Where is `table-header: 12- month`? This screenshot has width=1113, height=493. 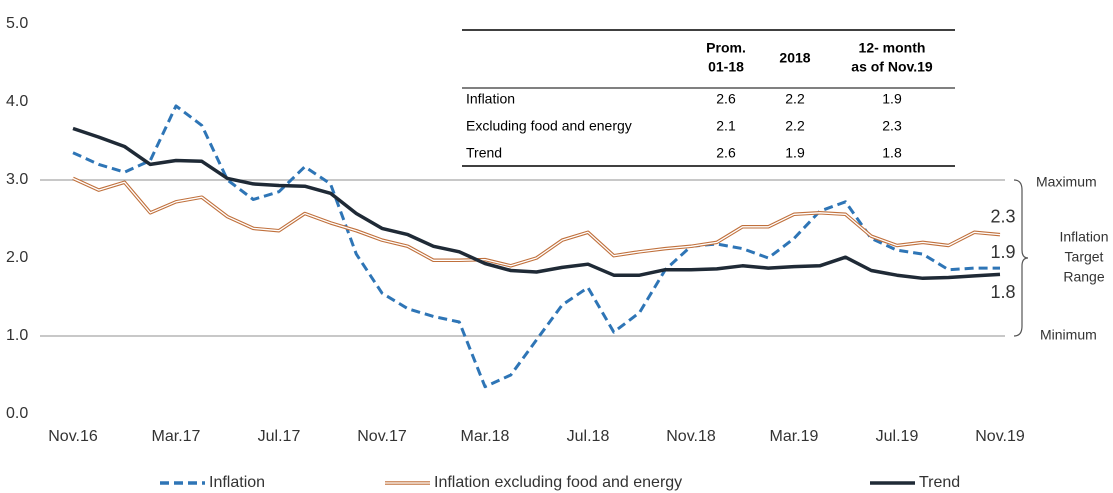 table-header: 12- month is located at coordinates (892, 48).